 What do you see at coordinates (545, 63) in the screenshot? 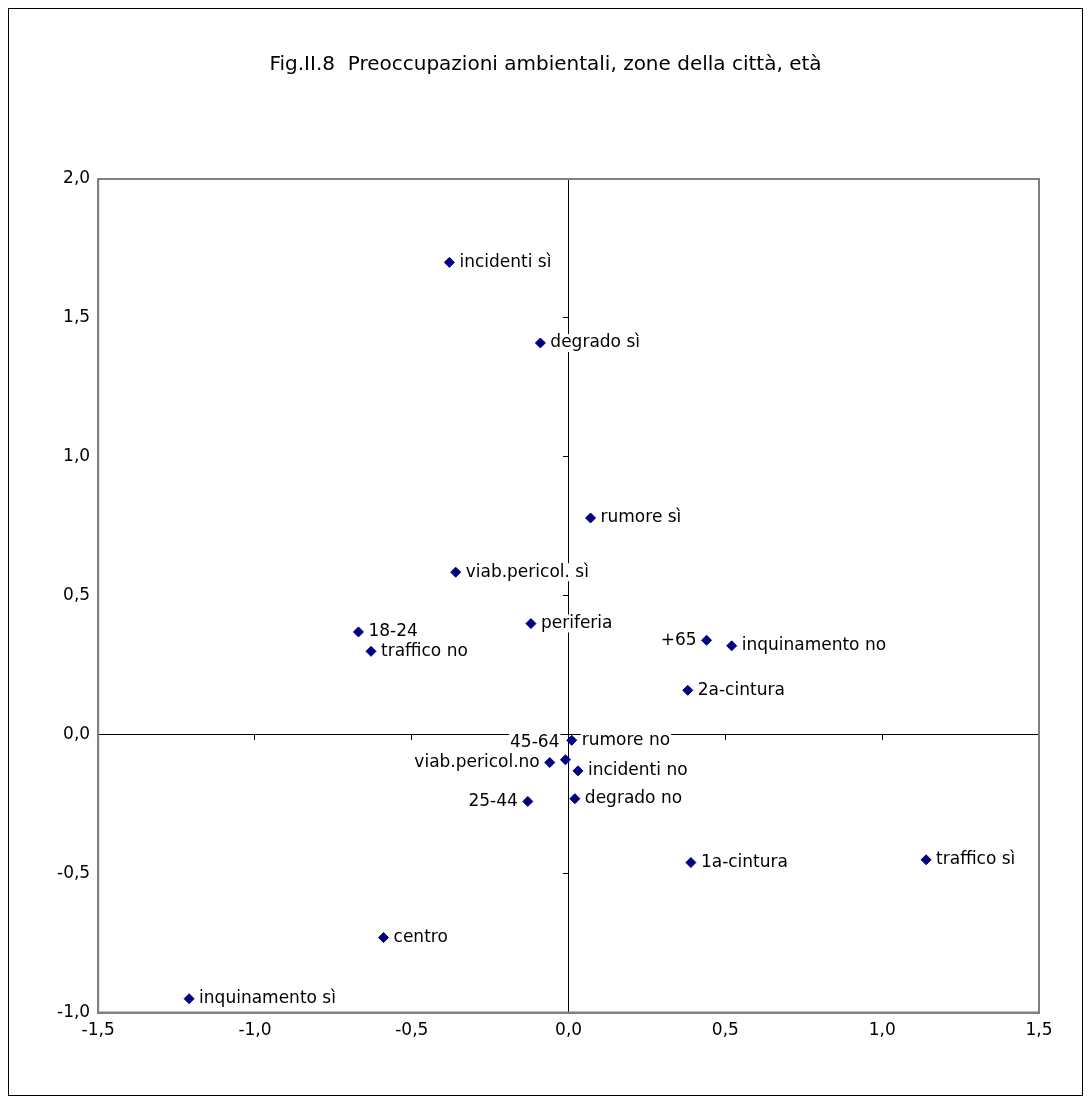
I see `chart-title: Fig.II.8 Preoccupazioni ambientali, zone della città, età` at bounding box center [545, 63].